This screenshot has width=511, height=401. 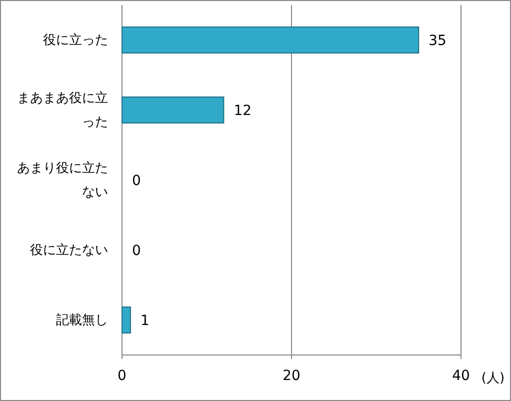 I want to click on x-tick-label: 0, so click(x=122, y=376).